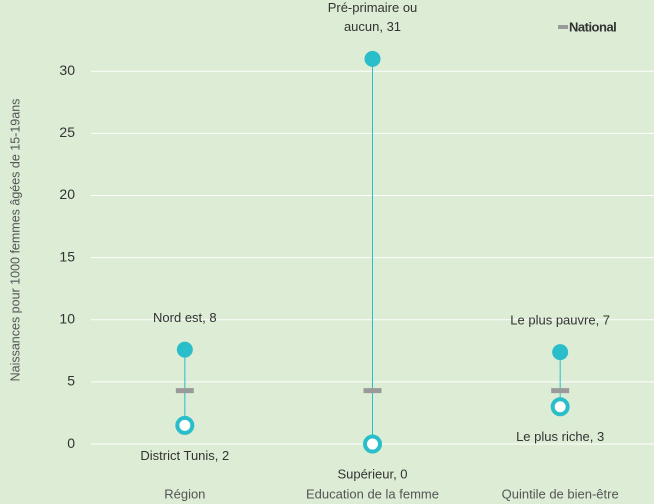 The width and height of the screenshot is (654, 504). Describe the element at coordinates (71, 381) in the screenshot. I see `y-tick-label: 5` at that location.